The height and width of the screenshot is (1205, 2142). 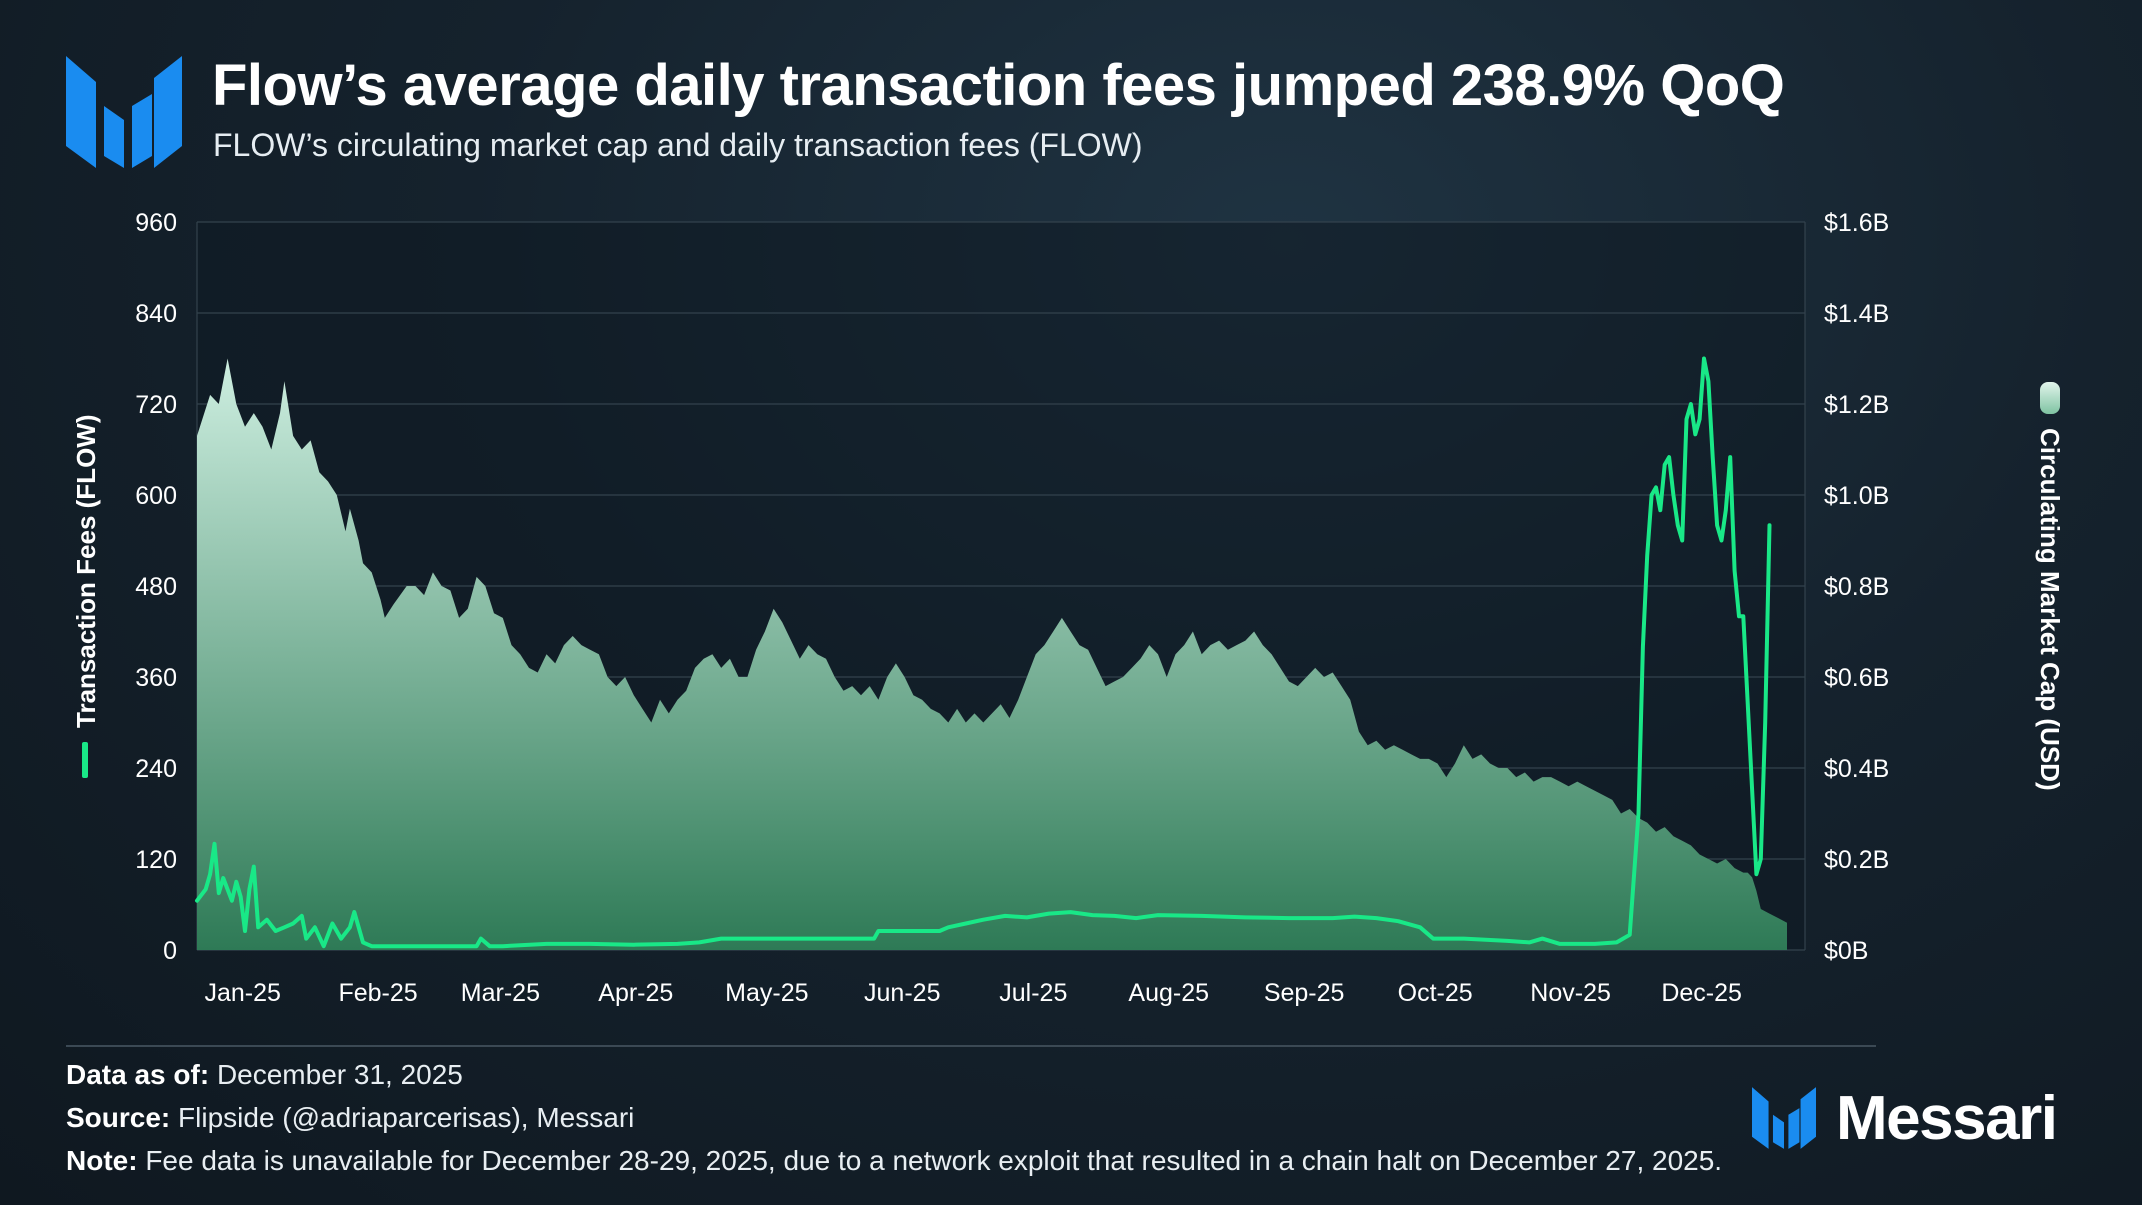 What do you see at coordinates (156, 860) in the screenshot?
I see `y-left-tick-label: 120` at bounding box center [156, 860].